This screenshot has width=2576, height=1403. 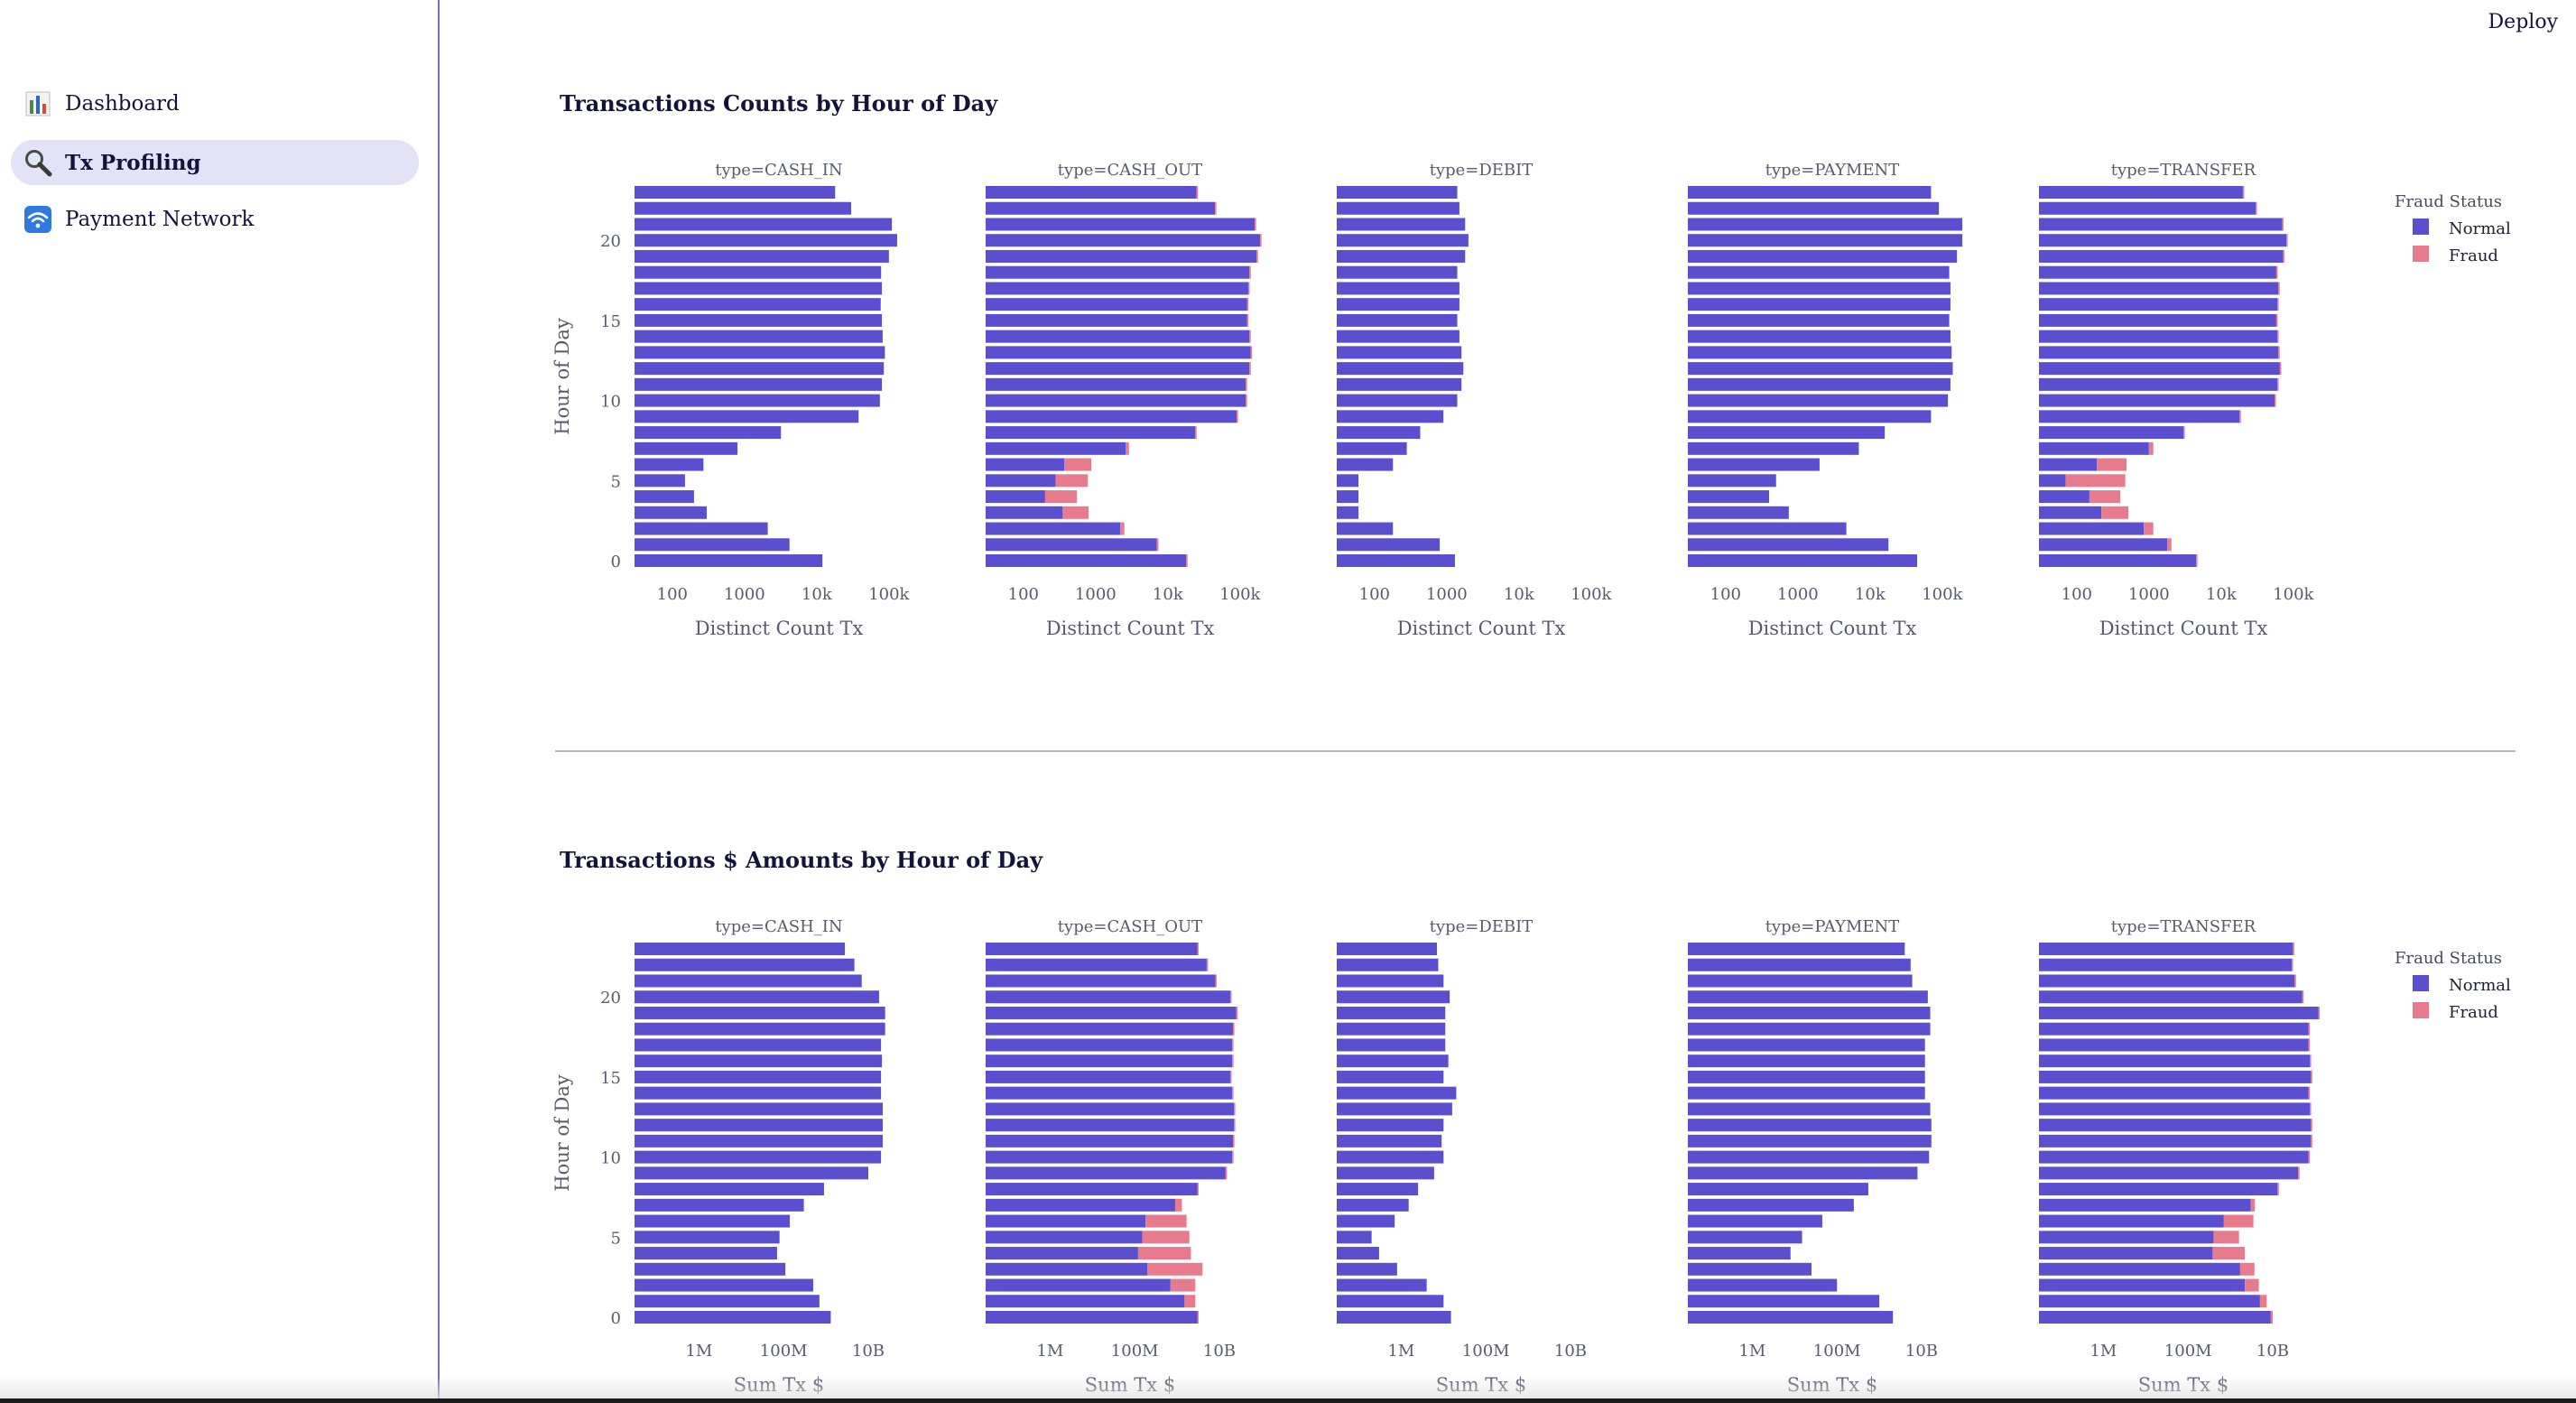 I want to click on sidebar-item-tx-profiling: Tx Profiling, so click(x=215, y=162).